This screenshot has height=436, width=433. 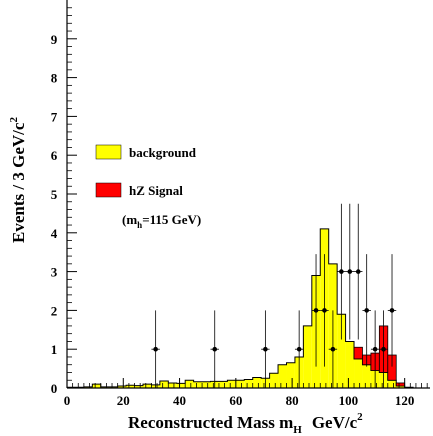 What do you see at coordinates (54, 272) in the screenshot?
I see `y-tick-label: 3` at bounding box center [54, 272].